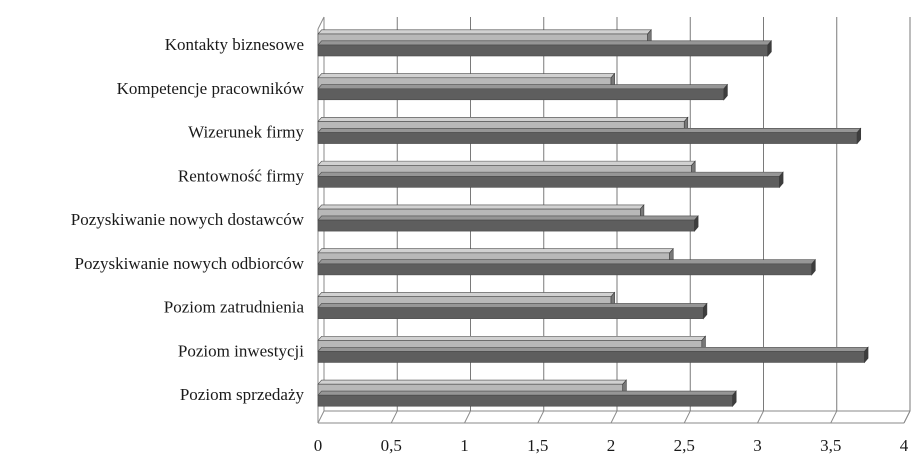  Describe the element at coordinates (190, 263) in the screenshot. I see `category-label: Pozyskiwanie nowych odbiorców` at that location.